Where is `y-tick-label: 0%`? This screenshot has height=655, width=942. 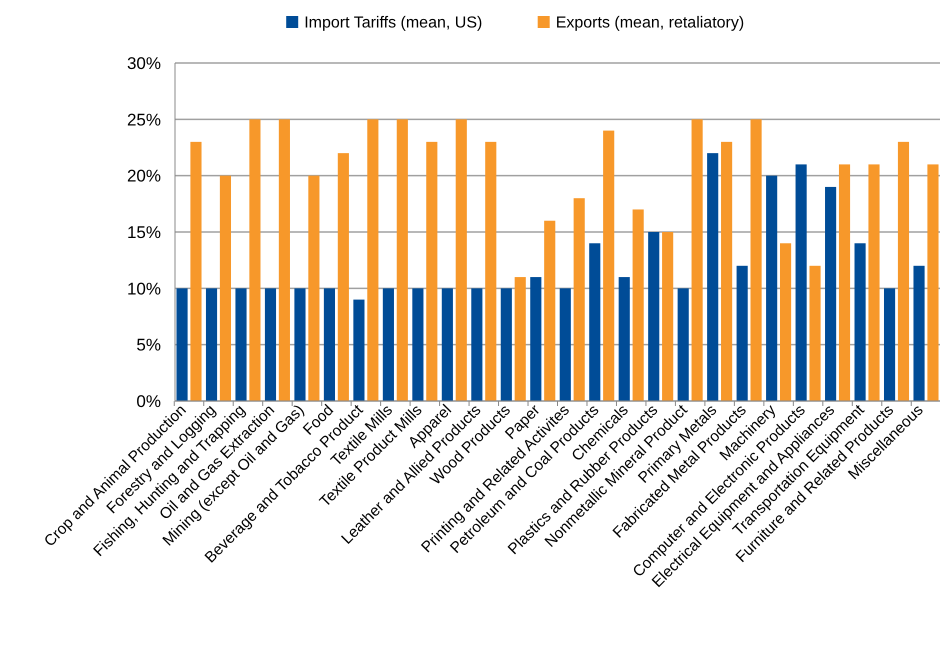
y-tick-label: 0% is located at coordinates (148, 401).